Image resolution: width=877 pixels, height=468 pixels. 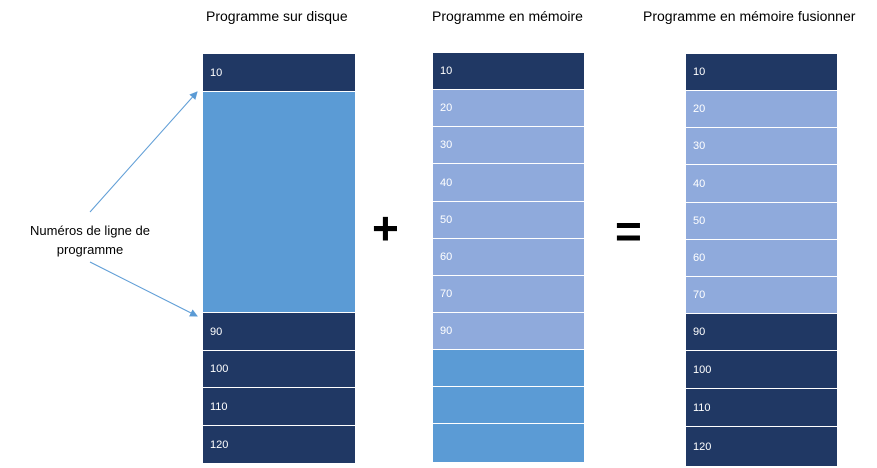 What do you see at coordinates (508, 183) in the screenshot?
I see `memory-line-cell: 40` at bounding box center [508, 183].